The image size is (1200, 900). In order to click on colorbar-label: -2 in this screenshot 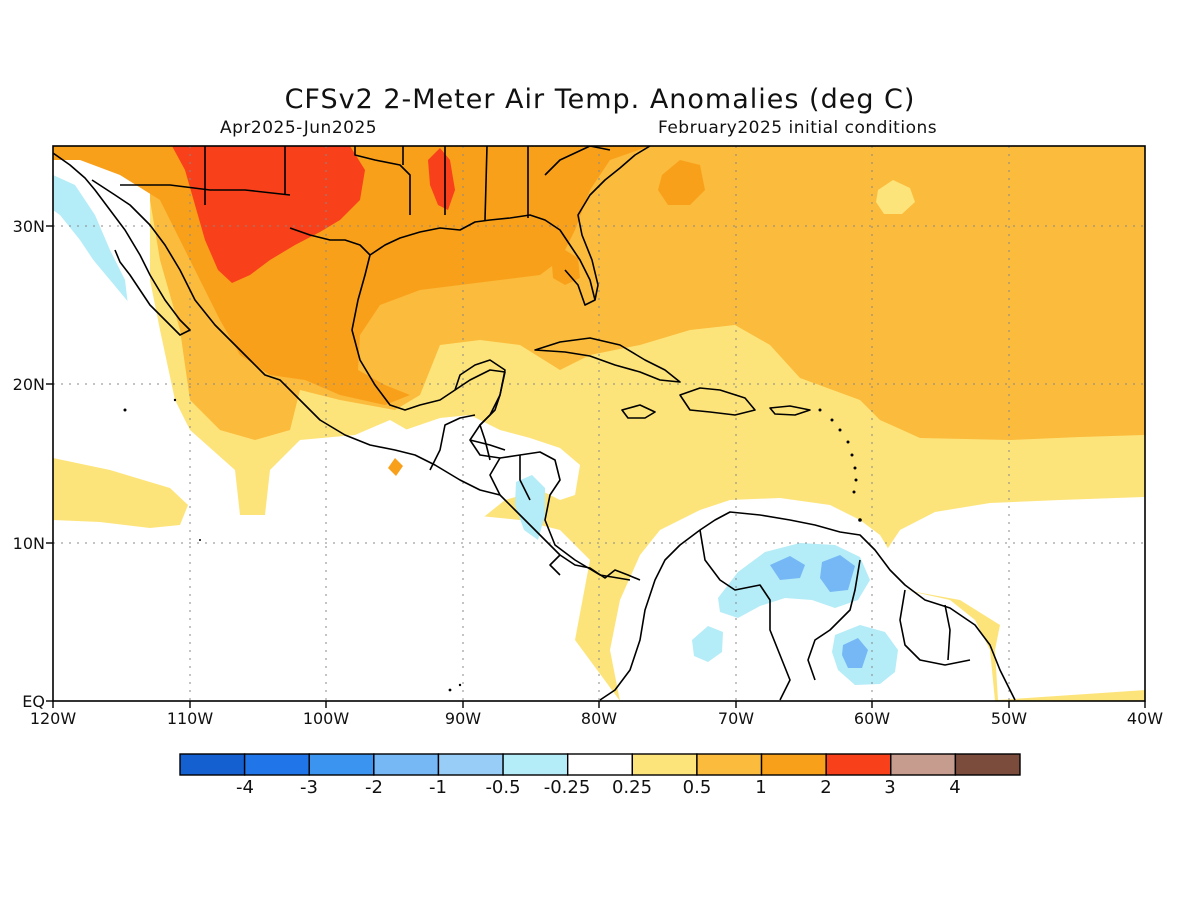, I will do `click(374, 787)`.